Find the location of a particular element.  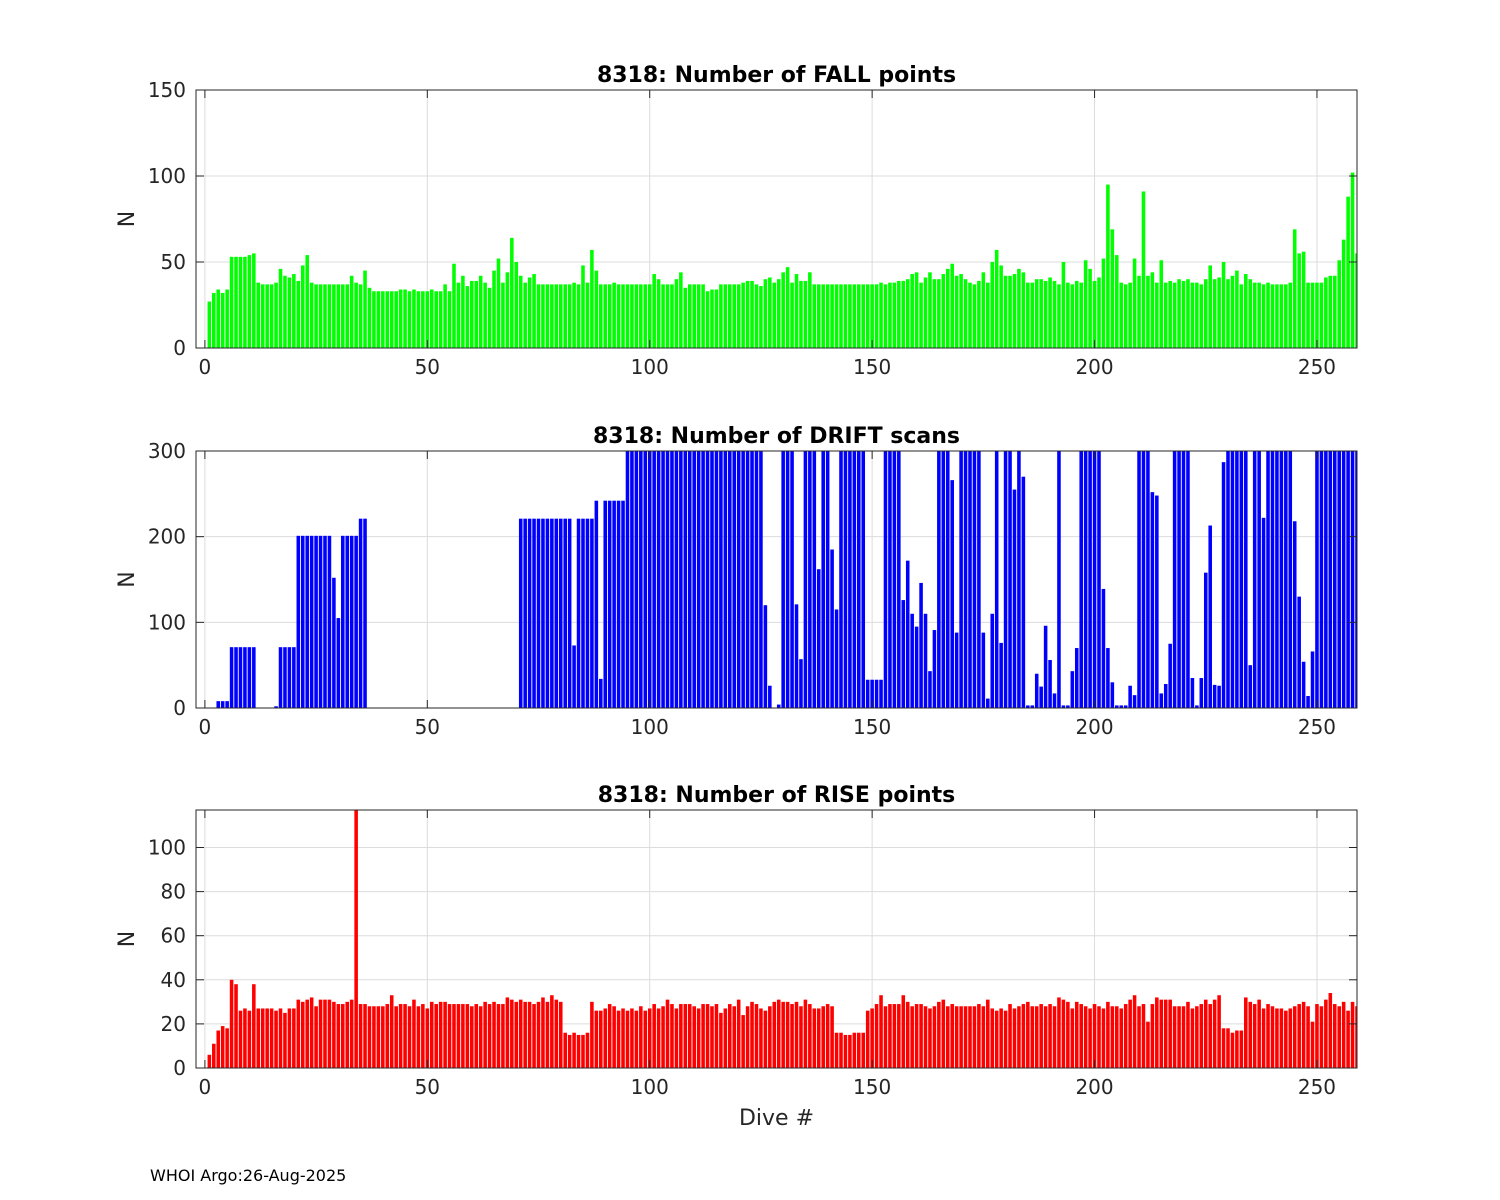

x-tick-label: 0 is located at coordinates (205, 727).